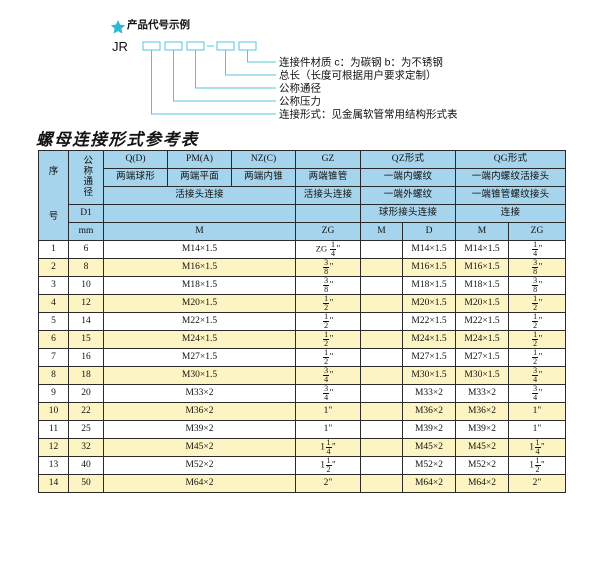 This screenshot has width=600, height=567. I want to click on header-unit-qg-m: M, so click(482, 231).